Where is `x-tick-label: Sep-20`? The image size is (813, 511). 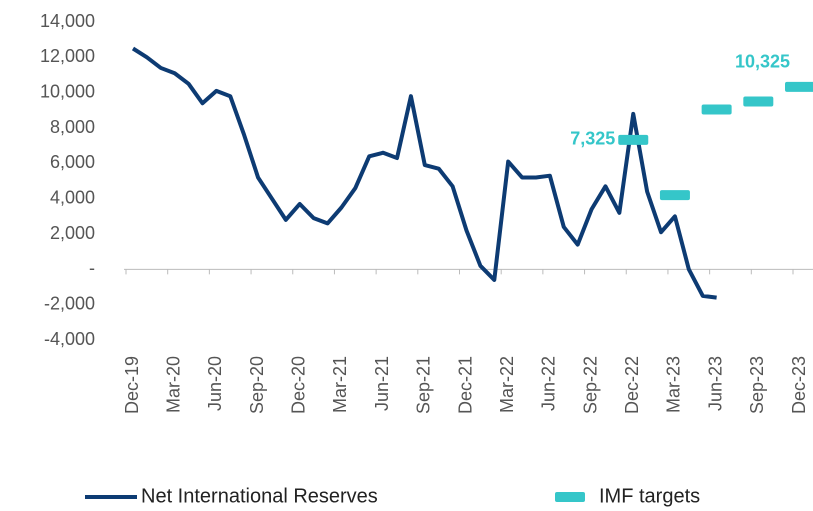 x-tick-label: Sep-20 is located at coordinates (257, 385).